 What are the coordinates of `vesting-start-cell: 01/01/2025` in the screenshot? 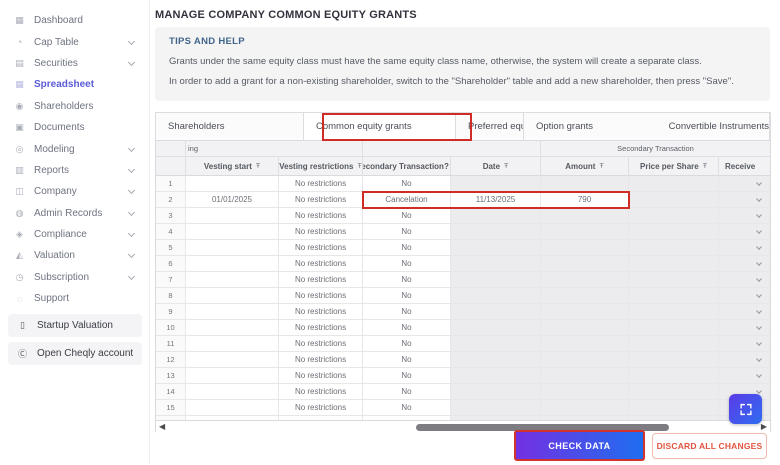 It's located at (232, 199).